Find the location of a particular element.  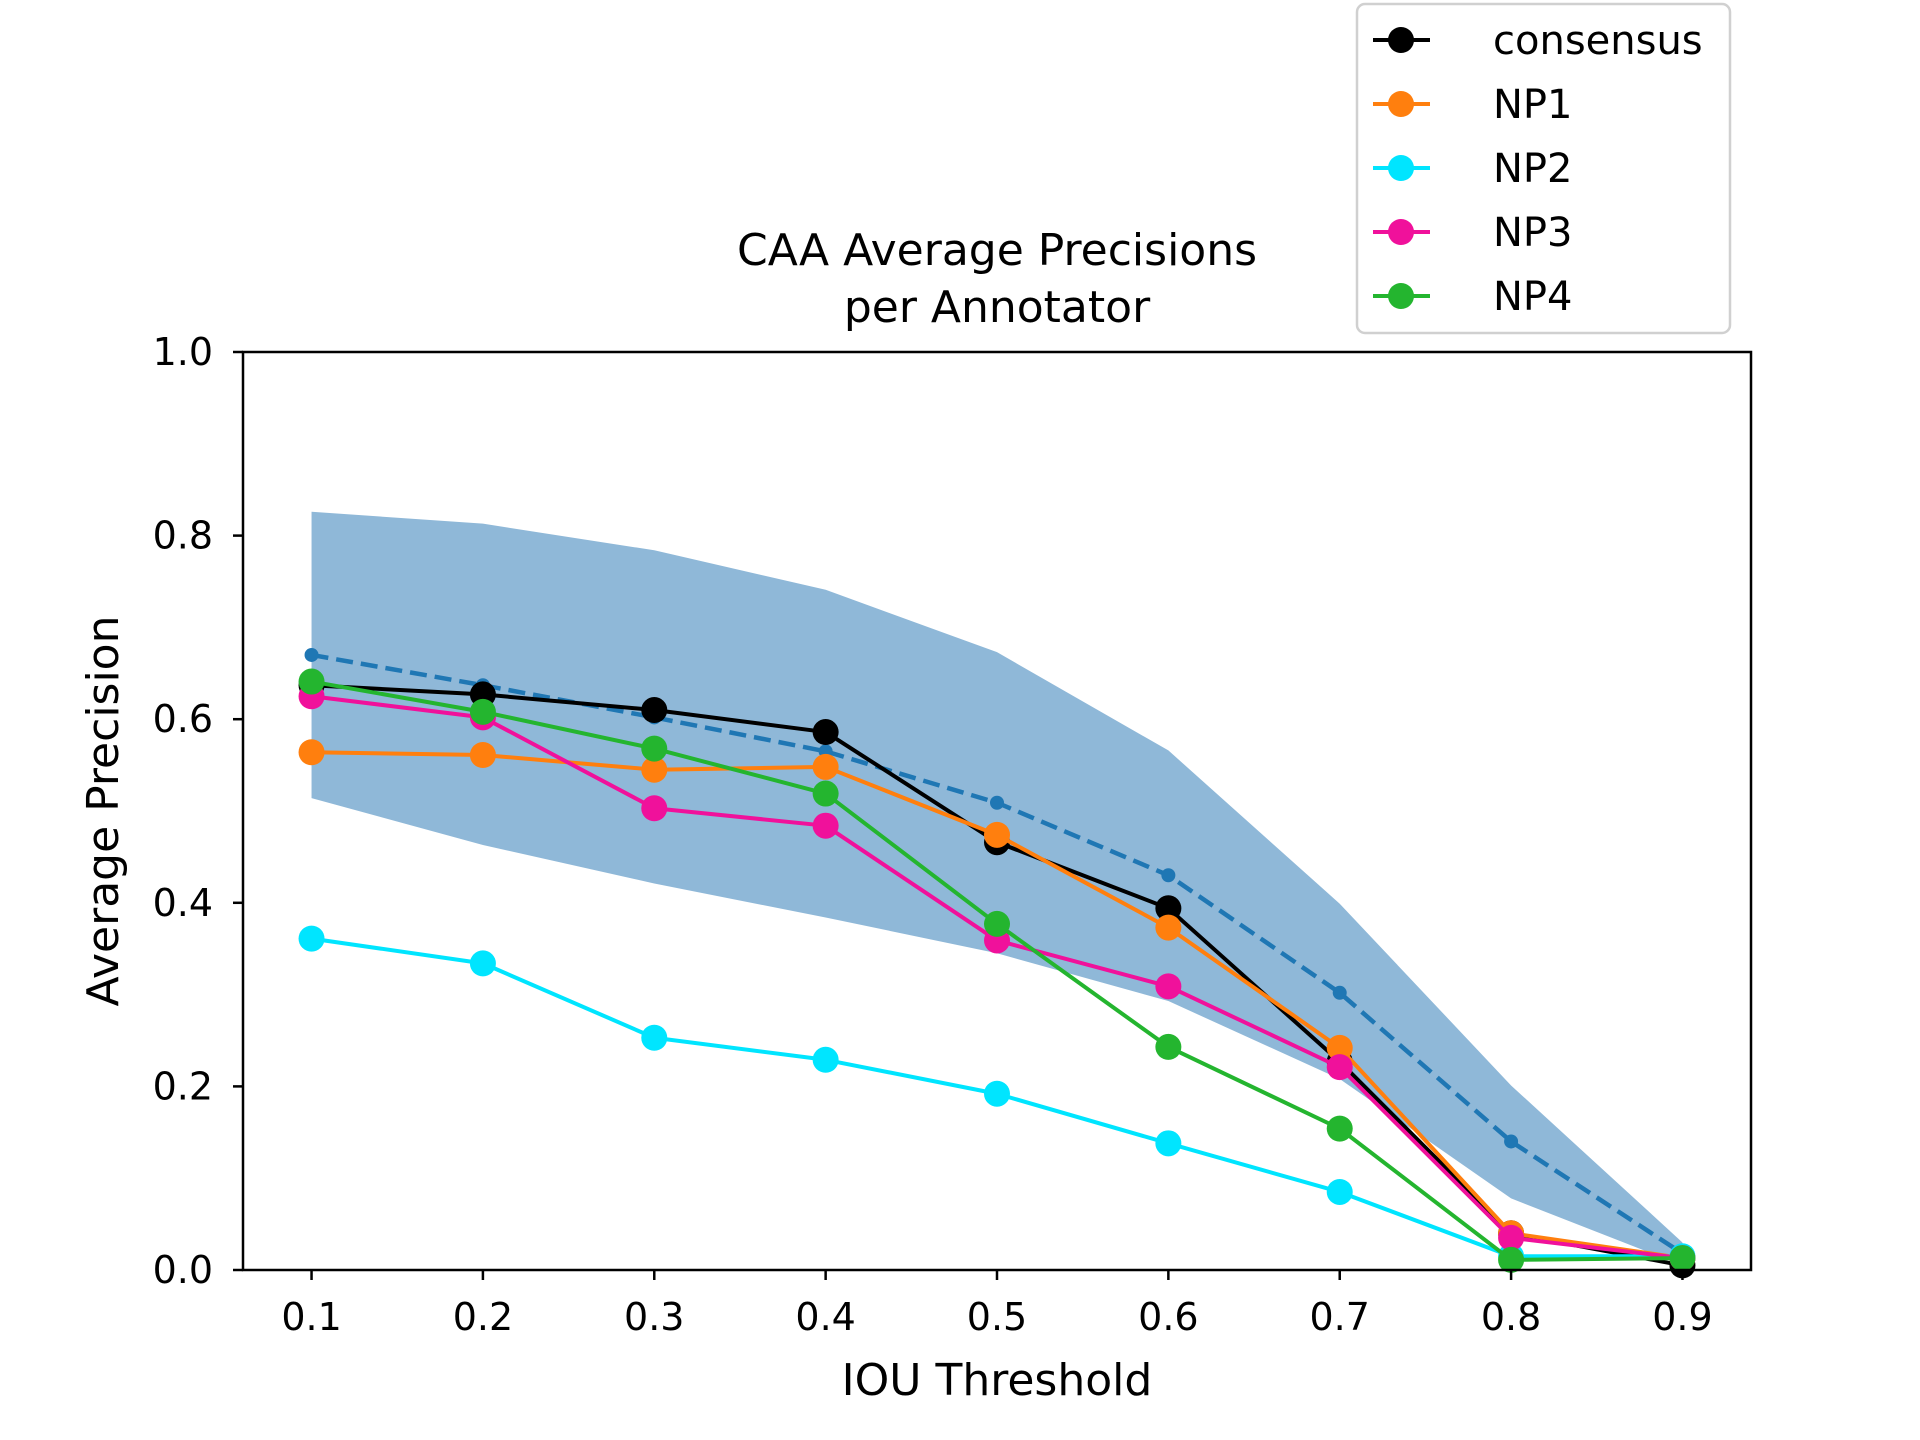

chart-title-line-2: per Annotator is located at coordinates (997, 307).